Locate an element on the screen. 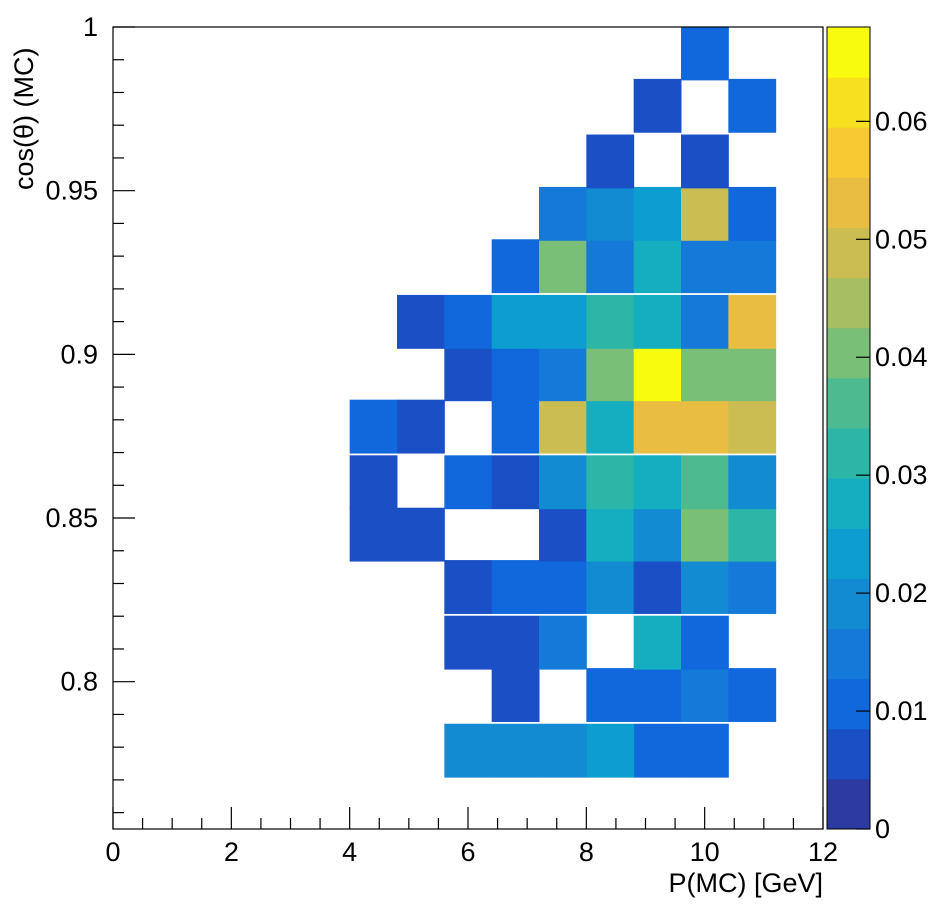 This screenshot has height=922, width=946. x-tick-label: 10 is located at coordinates (705, 852).